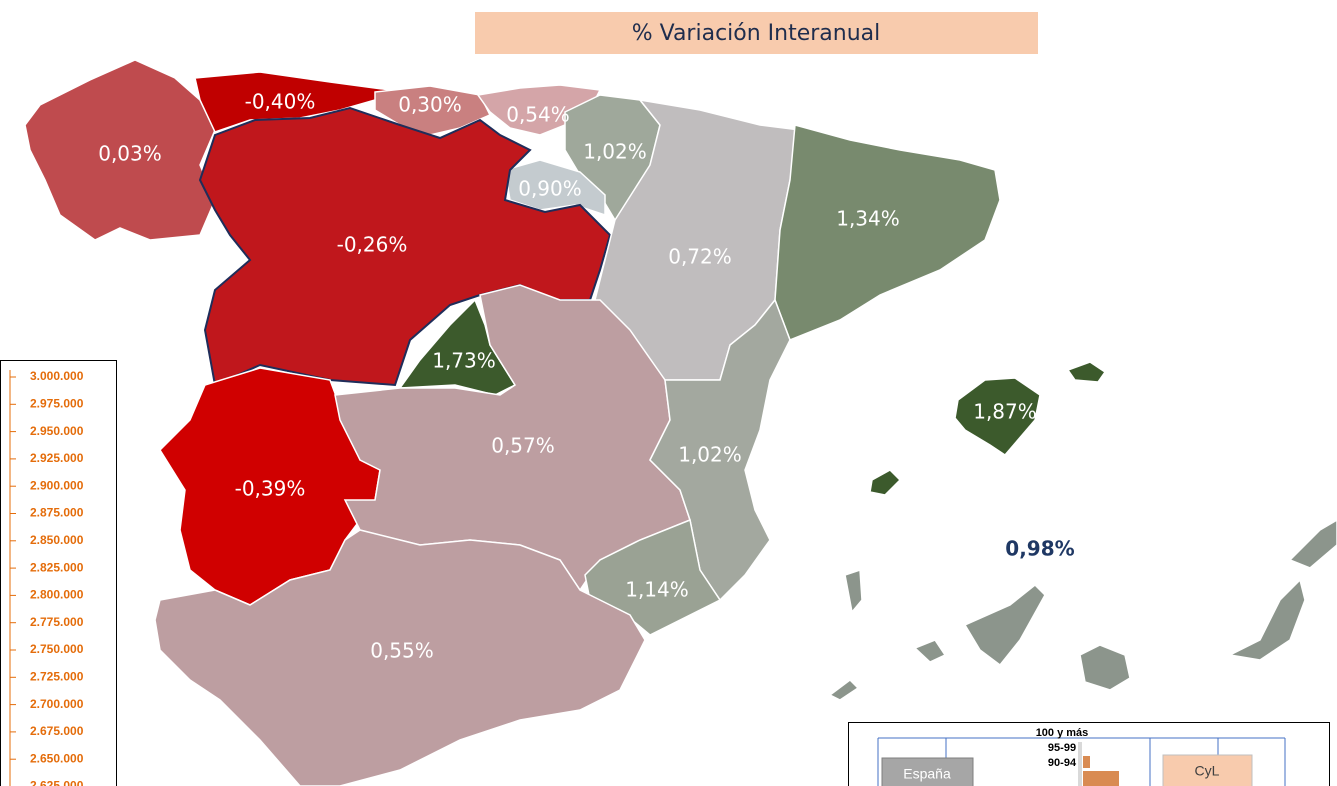 The height and width of the screenshot is (786, 1337). What do you see at coordinates (372, 245) in the screenshot?
I see `region-label: -0,26%` at bounding box center [372, 245].